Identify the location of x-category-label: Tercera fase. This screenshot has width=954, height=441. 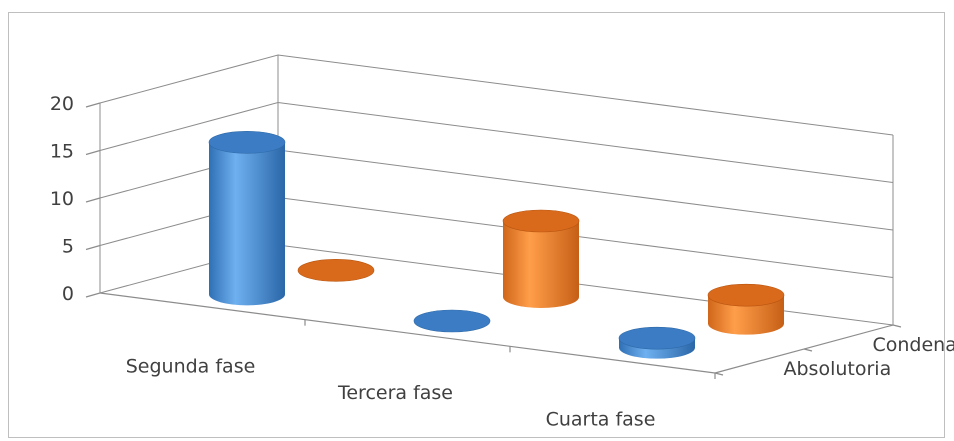
(395, 393).